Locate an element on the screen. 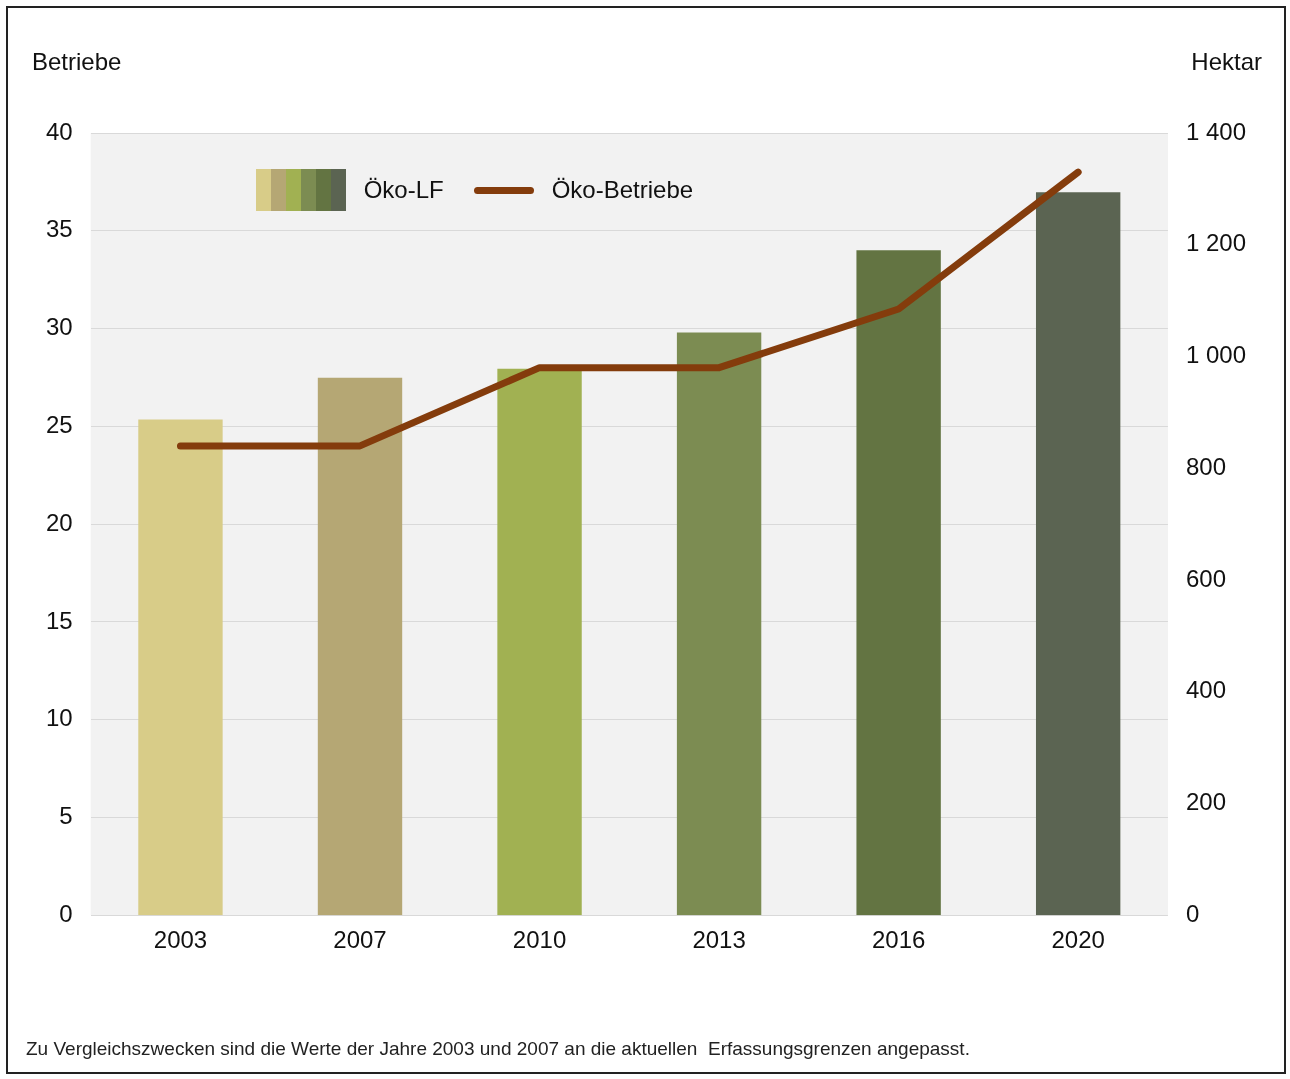  y-tick-label: 30 is located at coordinates (59, 327).